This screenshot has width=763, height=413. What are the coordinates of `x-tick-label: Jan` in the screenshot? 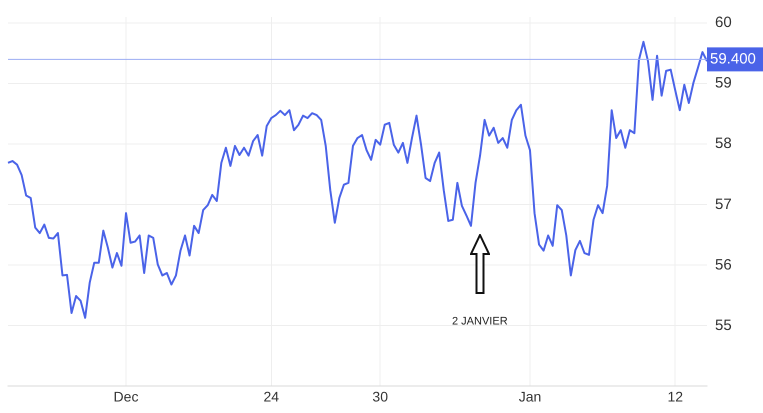 It's located at (530, 396).